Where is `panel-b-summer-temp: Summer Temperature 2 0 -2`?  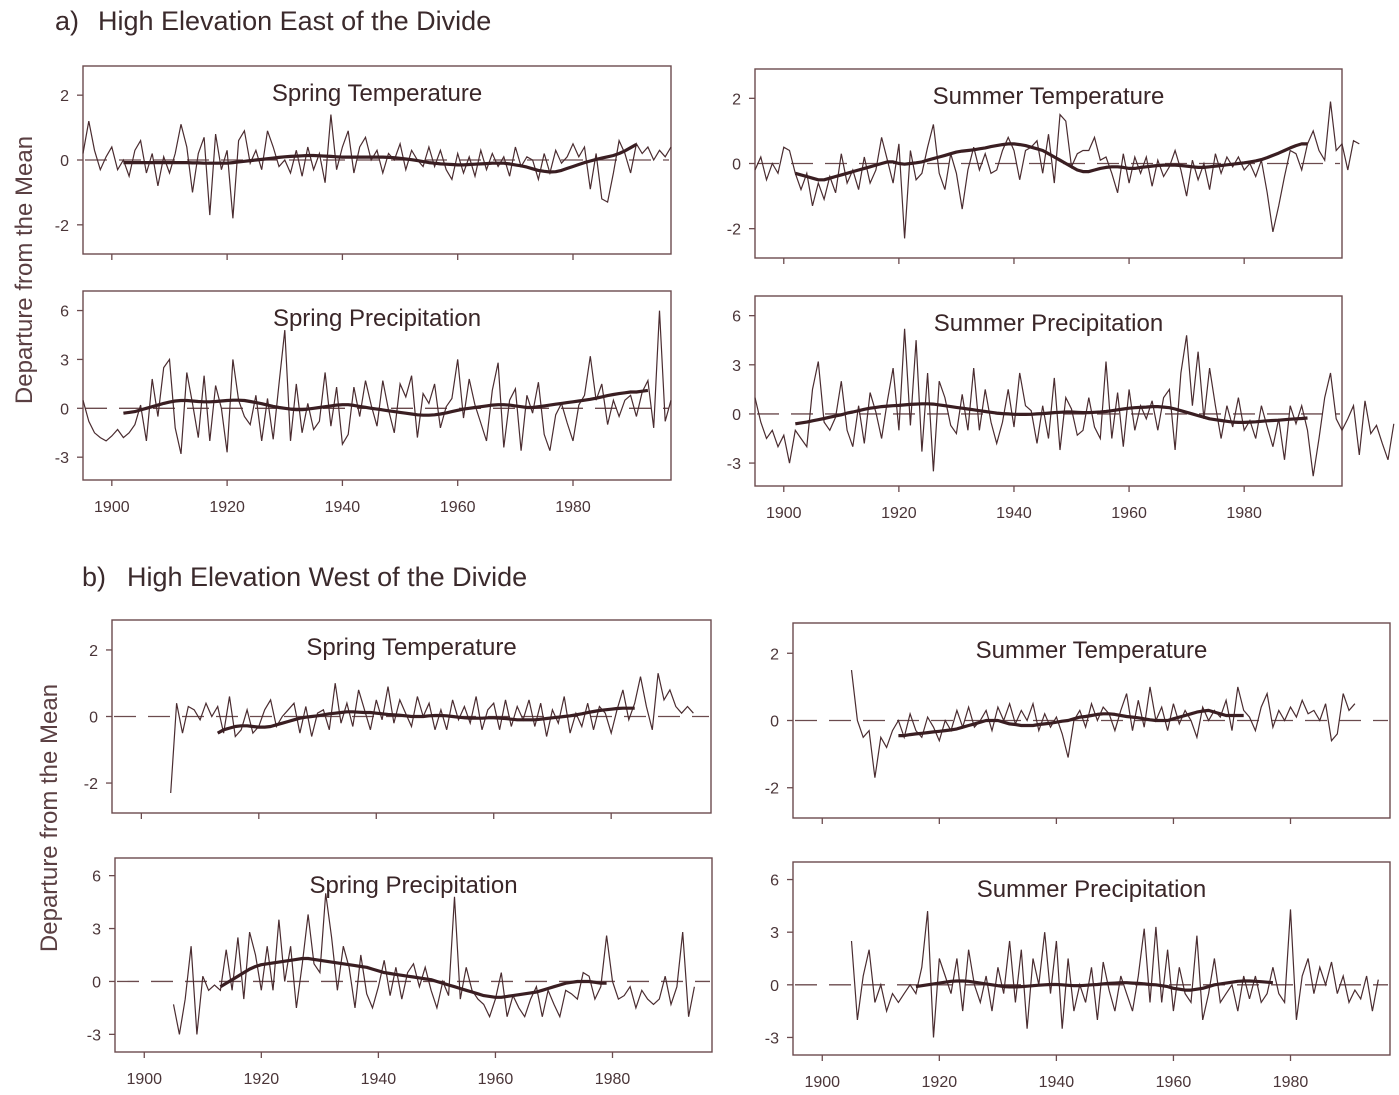 panel-b-summer-temp: Summer Temperature 2 0 -2 is located at coordinates (1078, 723).